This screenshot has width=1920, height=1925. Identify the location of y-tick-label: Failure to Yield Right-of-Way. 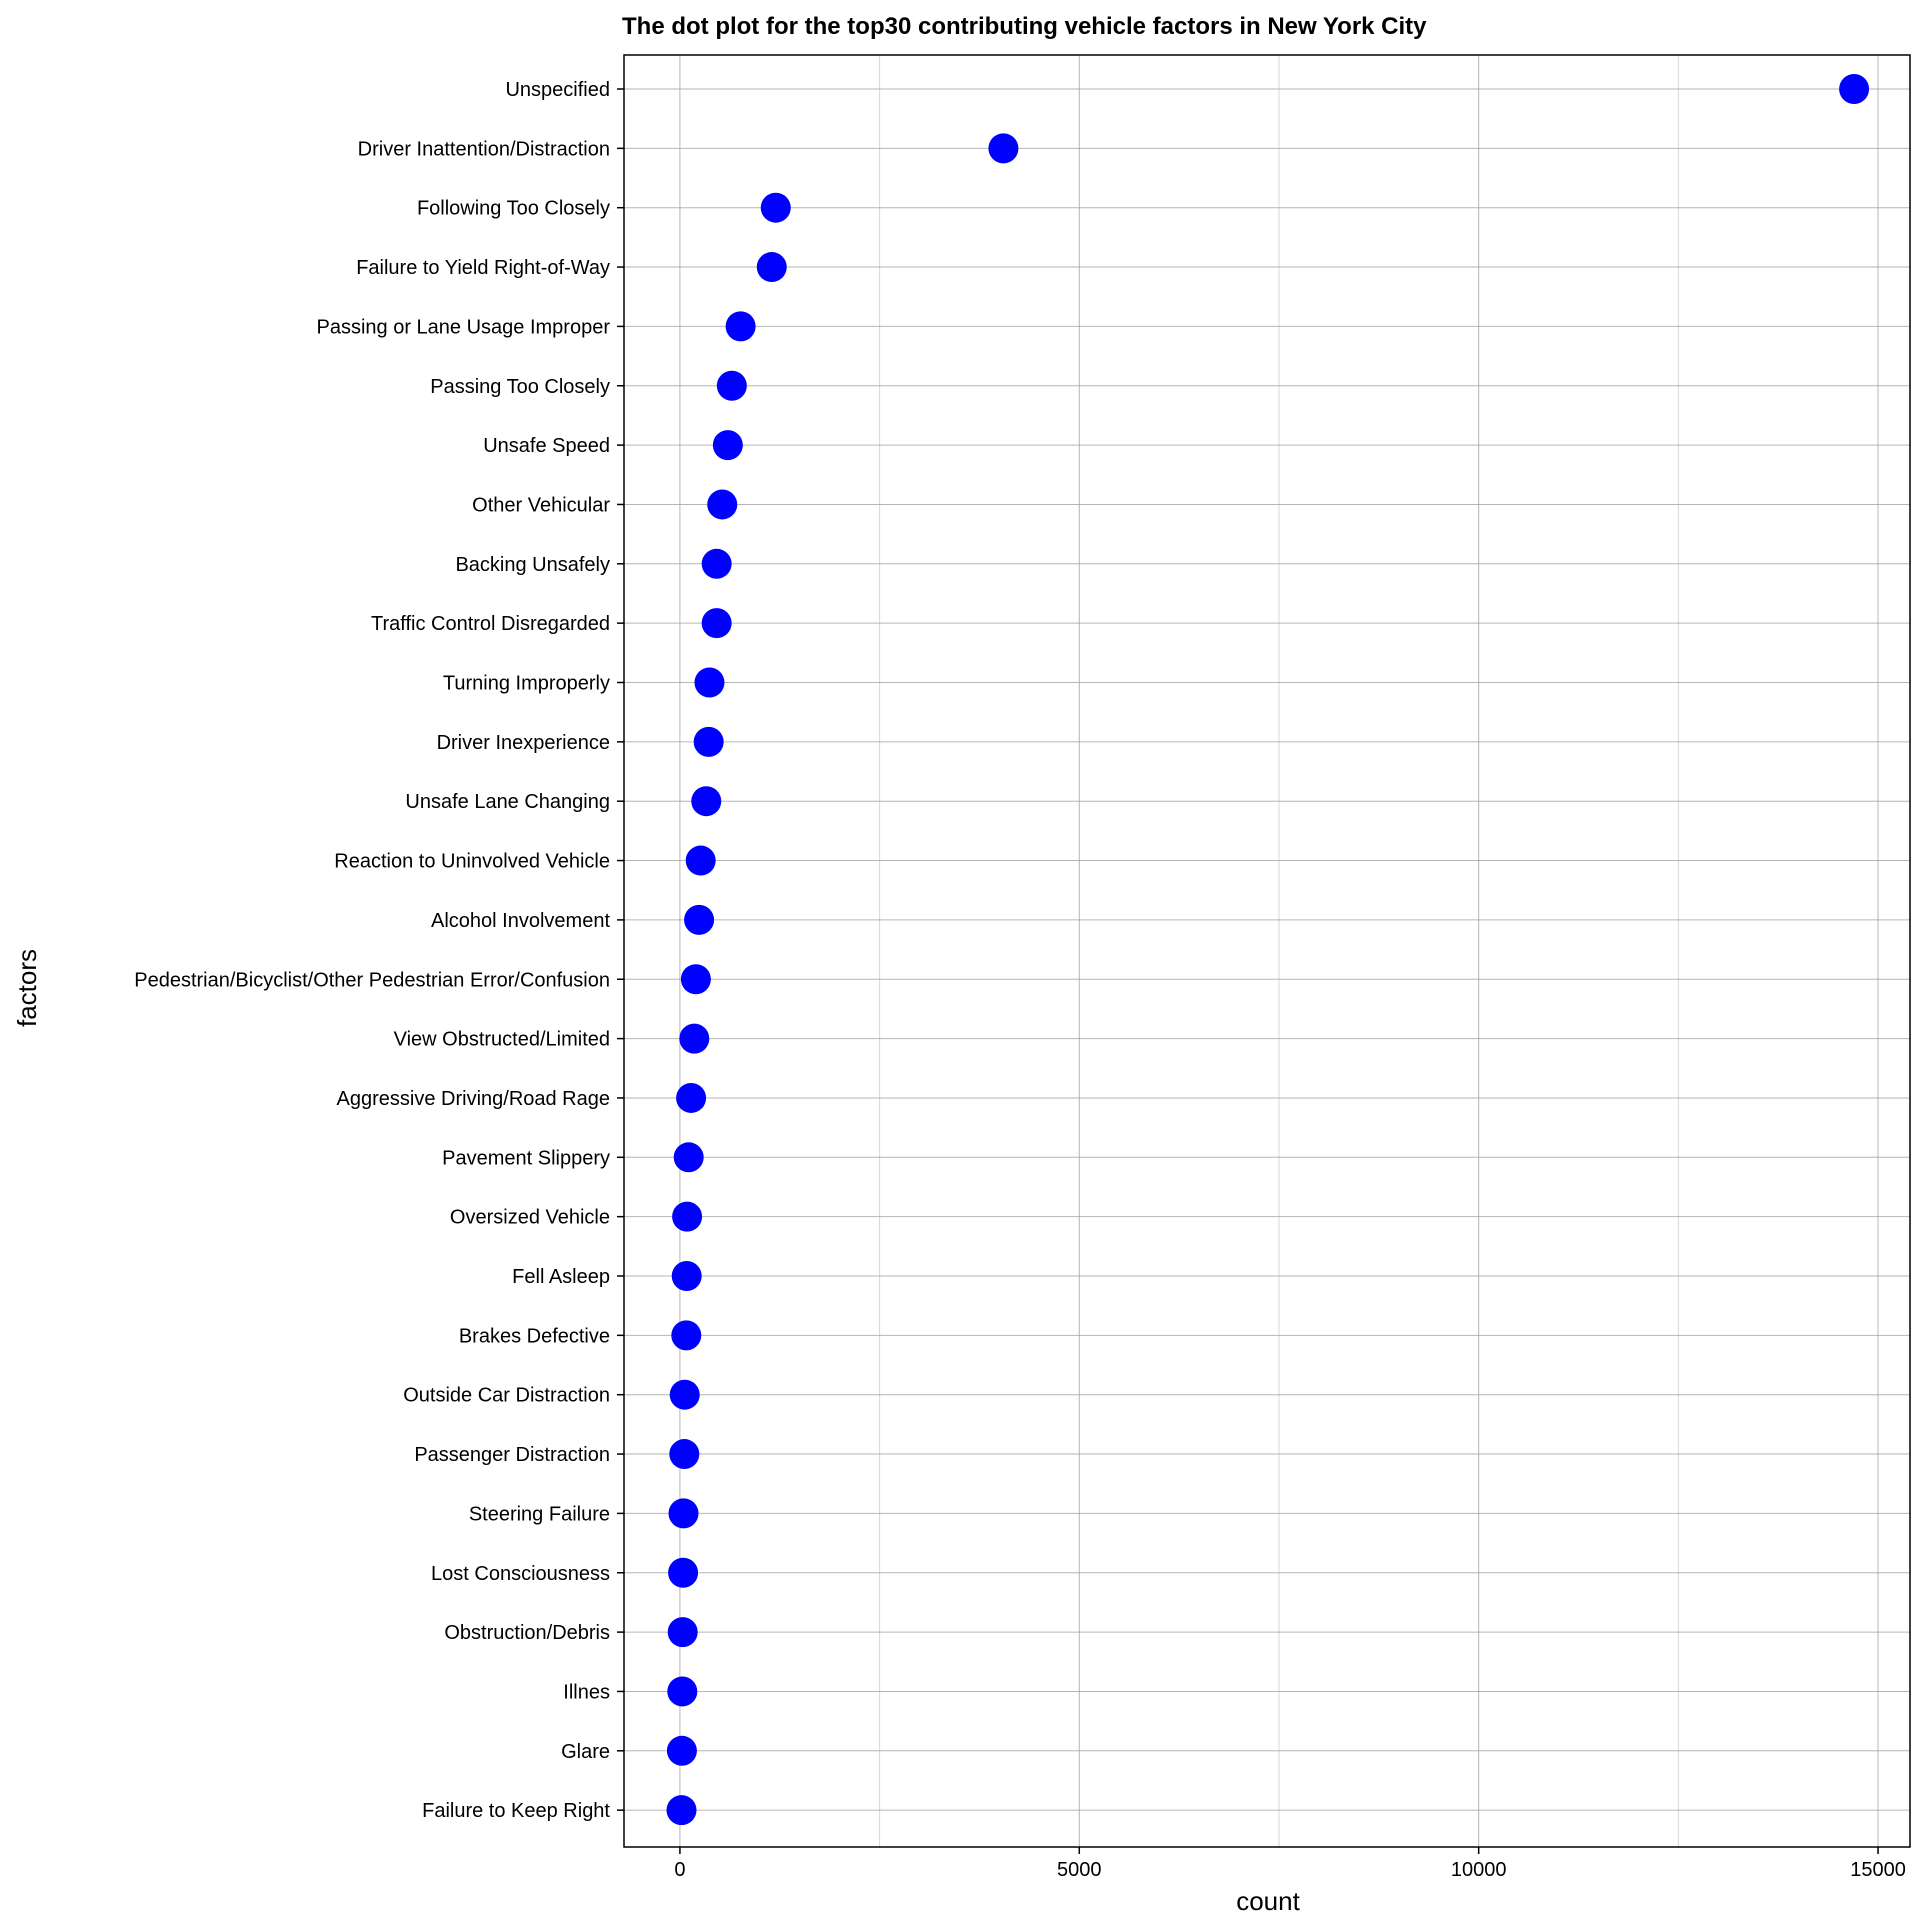
(483, 268).